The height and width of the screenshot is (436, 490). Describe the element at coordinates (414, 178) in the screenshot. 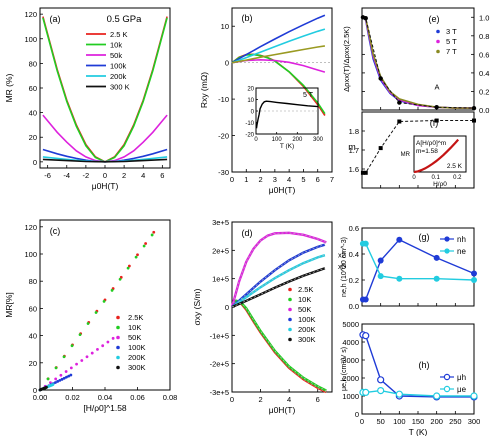

I see `inset-x-tick-label-f-0: 0` at that location.